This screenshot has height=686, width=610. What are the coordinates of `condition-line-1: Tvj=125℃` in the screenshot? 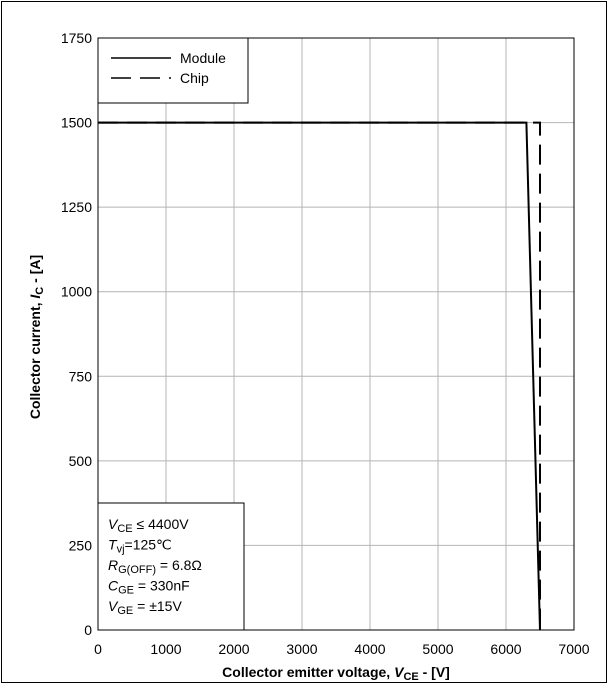 It's located at (140, 546).